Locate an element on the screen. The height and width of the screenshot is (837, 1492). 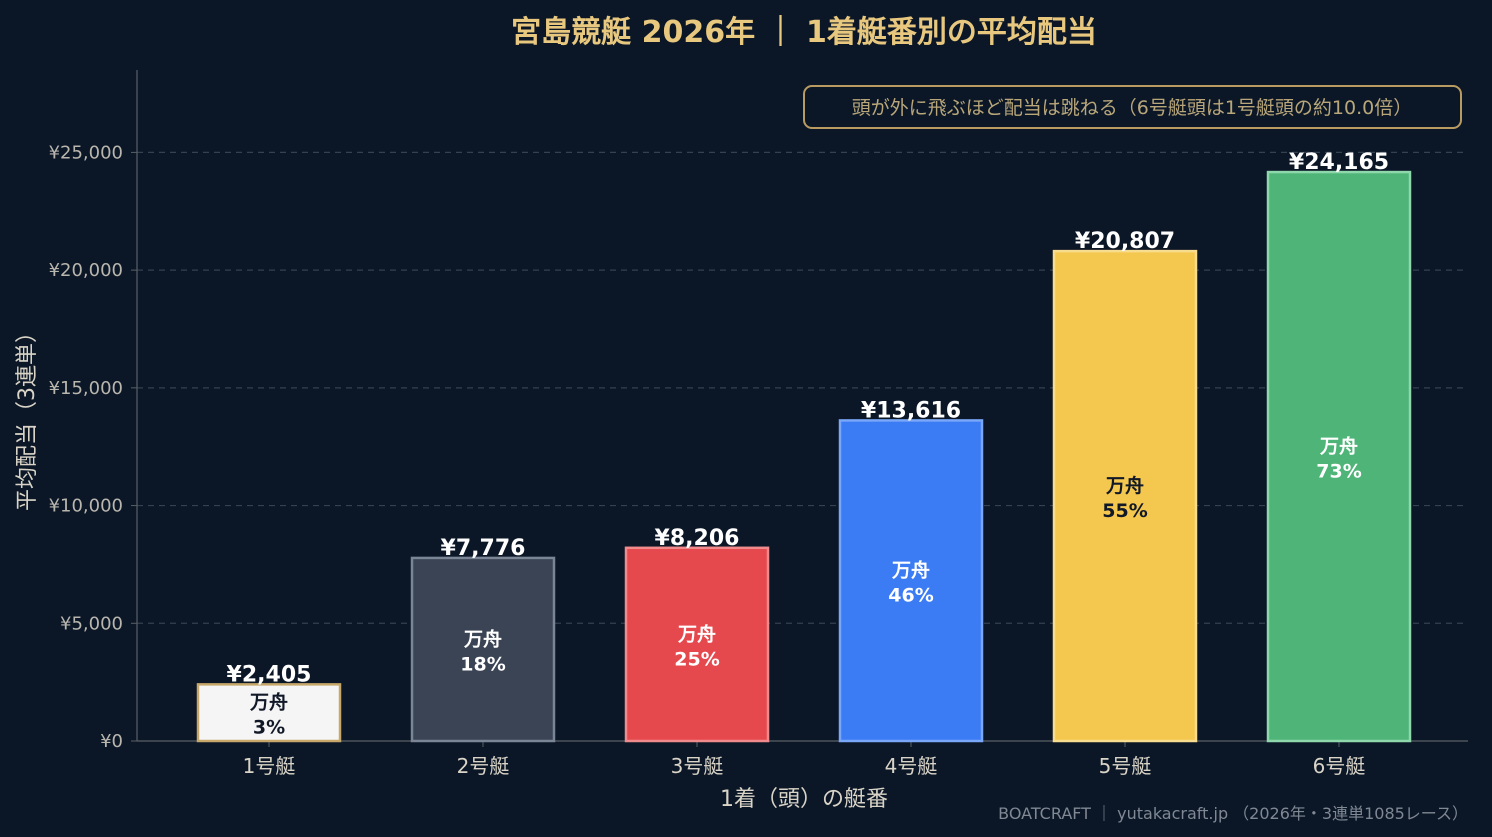
bar-inner-pct: 3% is located at coordinates (269, 728).